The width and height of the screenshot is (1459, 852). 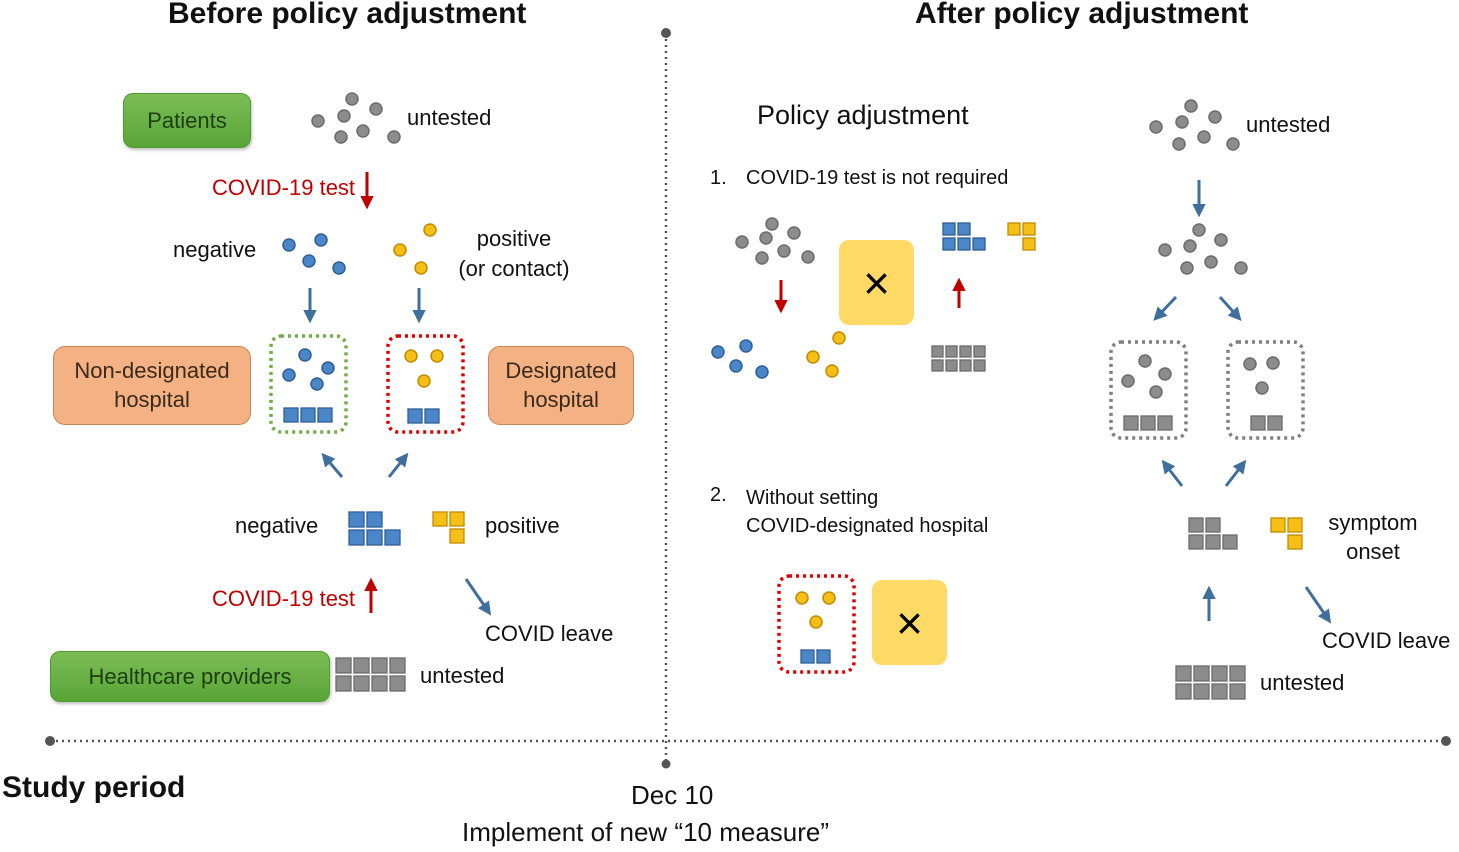 I want to click on policy-item-2-number: 2., so click(x=718, y=495).